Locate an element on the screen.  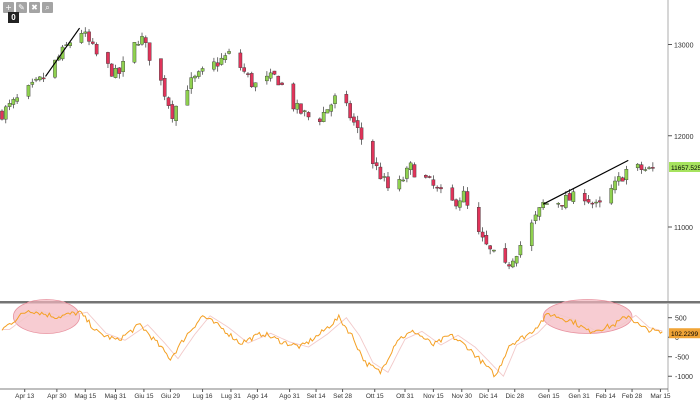
last-price-label: 11657.5250 is located at coordinates (685, 168).